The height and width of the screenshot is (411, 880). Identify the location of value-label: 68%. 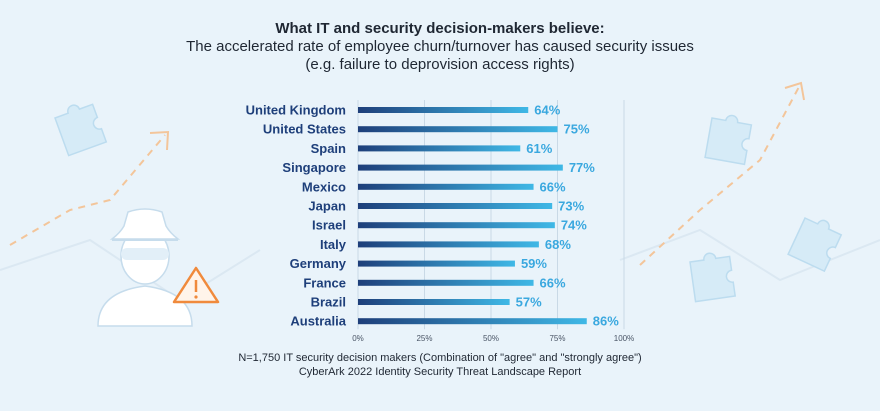
(558, 244).